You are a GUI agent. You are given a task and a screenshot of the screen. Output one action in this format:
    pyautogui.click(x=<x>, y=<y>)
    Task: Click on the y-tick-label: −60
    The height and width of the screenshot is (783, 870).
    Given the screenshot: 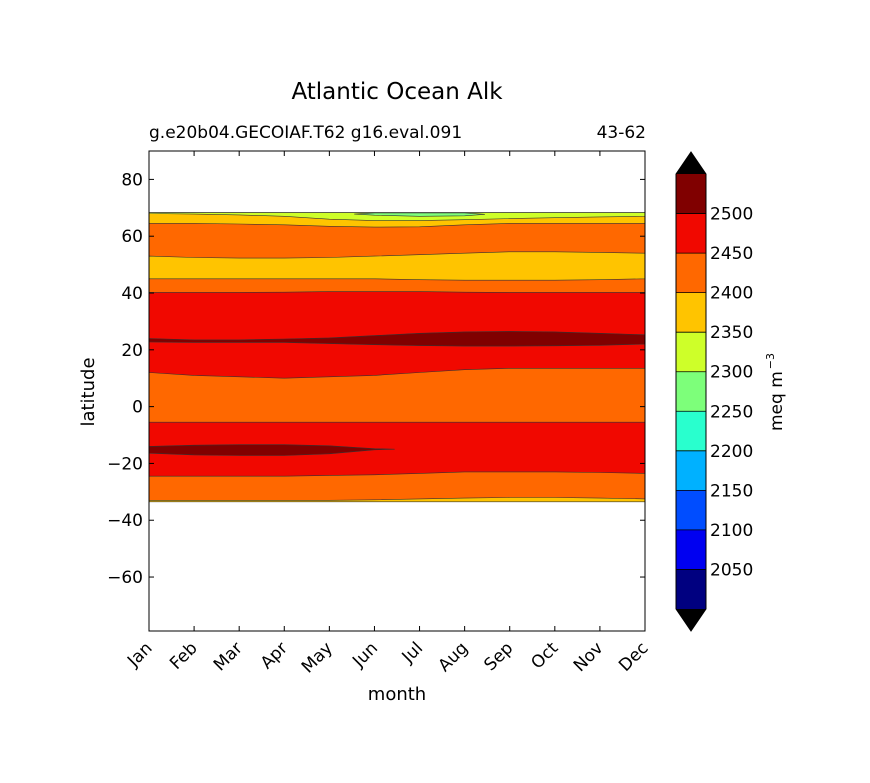 What is the action you would take?
    pyautogui.click(x=125, y=578)
    